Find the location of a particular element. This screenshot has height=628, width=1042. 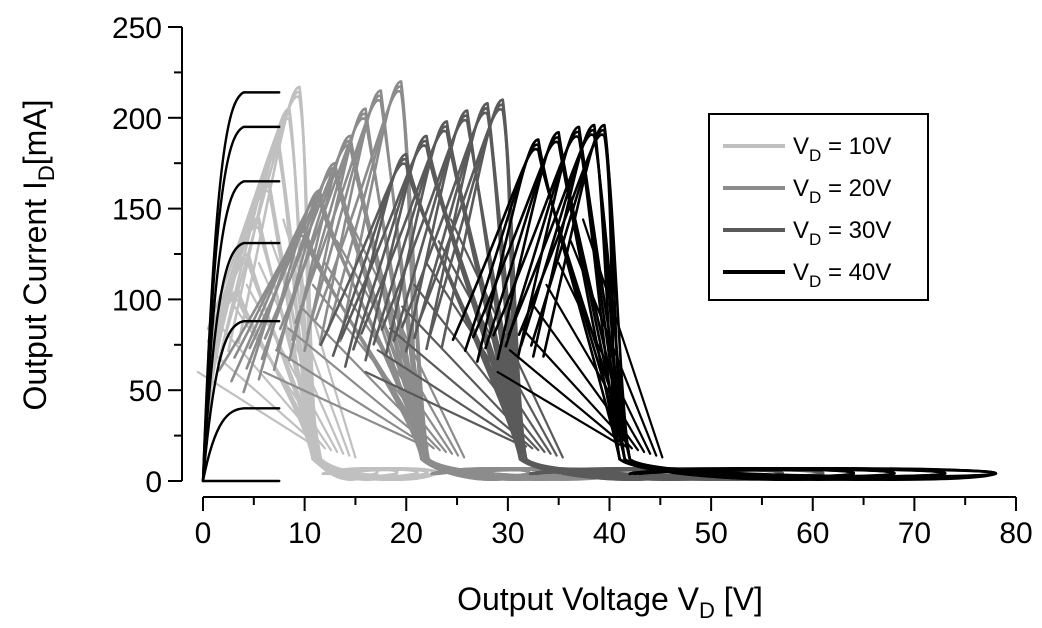

x-tick-label: 50 is located at coordinates (710, 533).